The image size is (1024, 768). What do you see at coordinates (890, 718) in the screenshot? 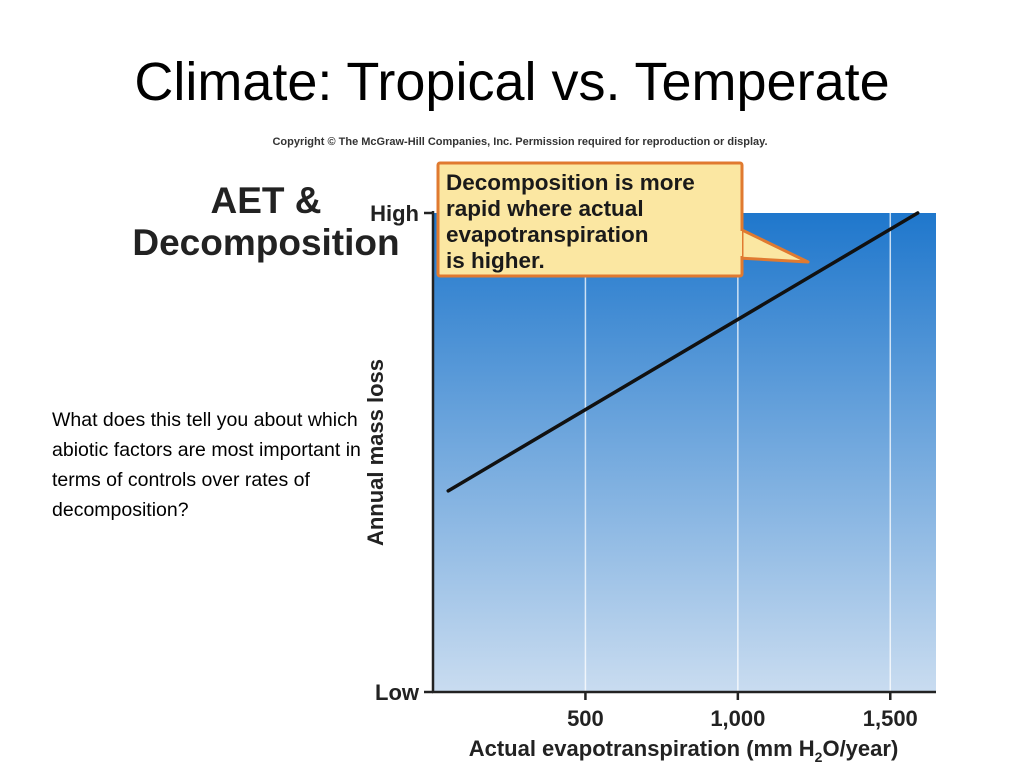
I see `x-tick-label: 1,500` at bounding box center [890, 718].